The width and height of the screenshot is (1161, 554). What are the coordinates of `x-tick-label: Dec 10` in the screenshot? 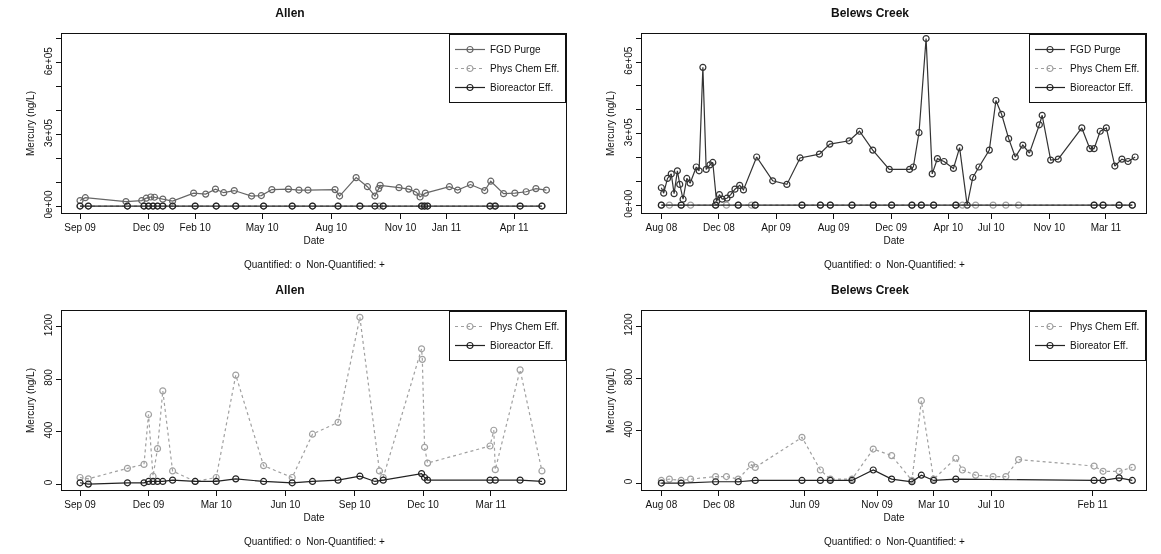 It's located at (423, 504).